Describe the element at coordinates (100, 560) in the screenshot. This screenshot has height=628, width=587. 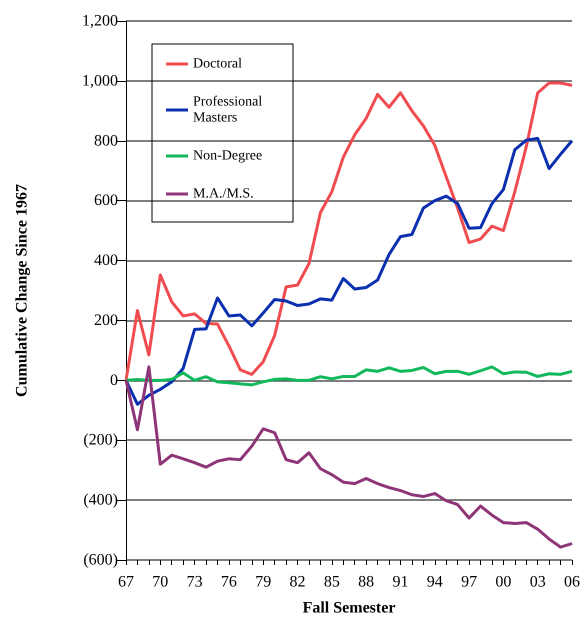
I see `y-tick-label: (600)` at that location.